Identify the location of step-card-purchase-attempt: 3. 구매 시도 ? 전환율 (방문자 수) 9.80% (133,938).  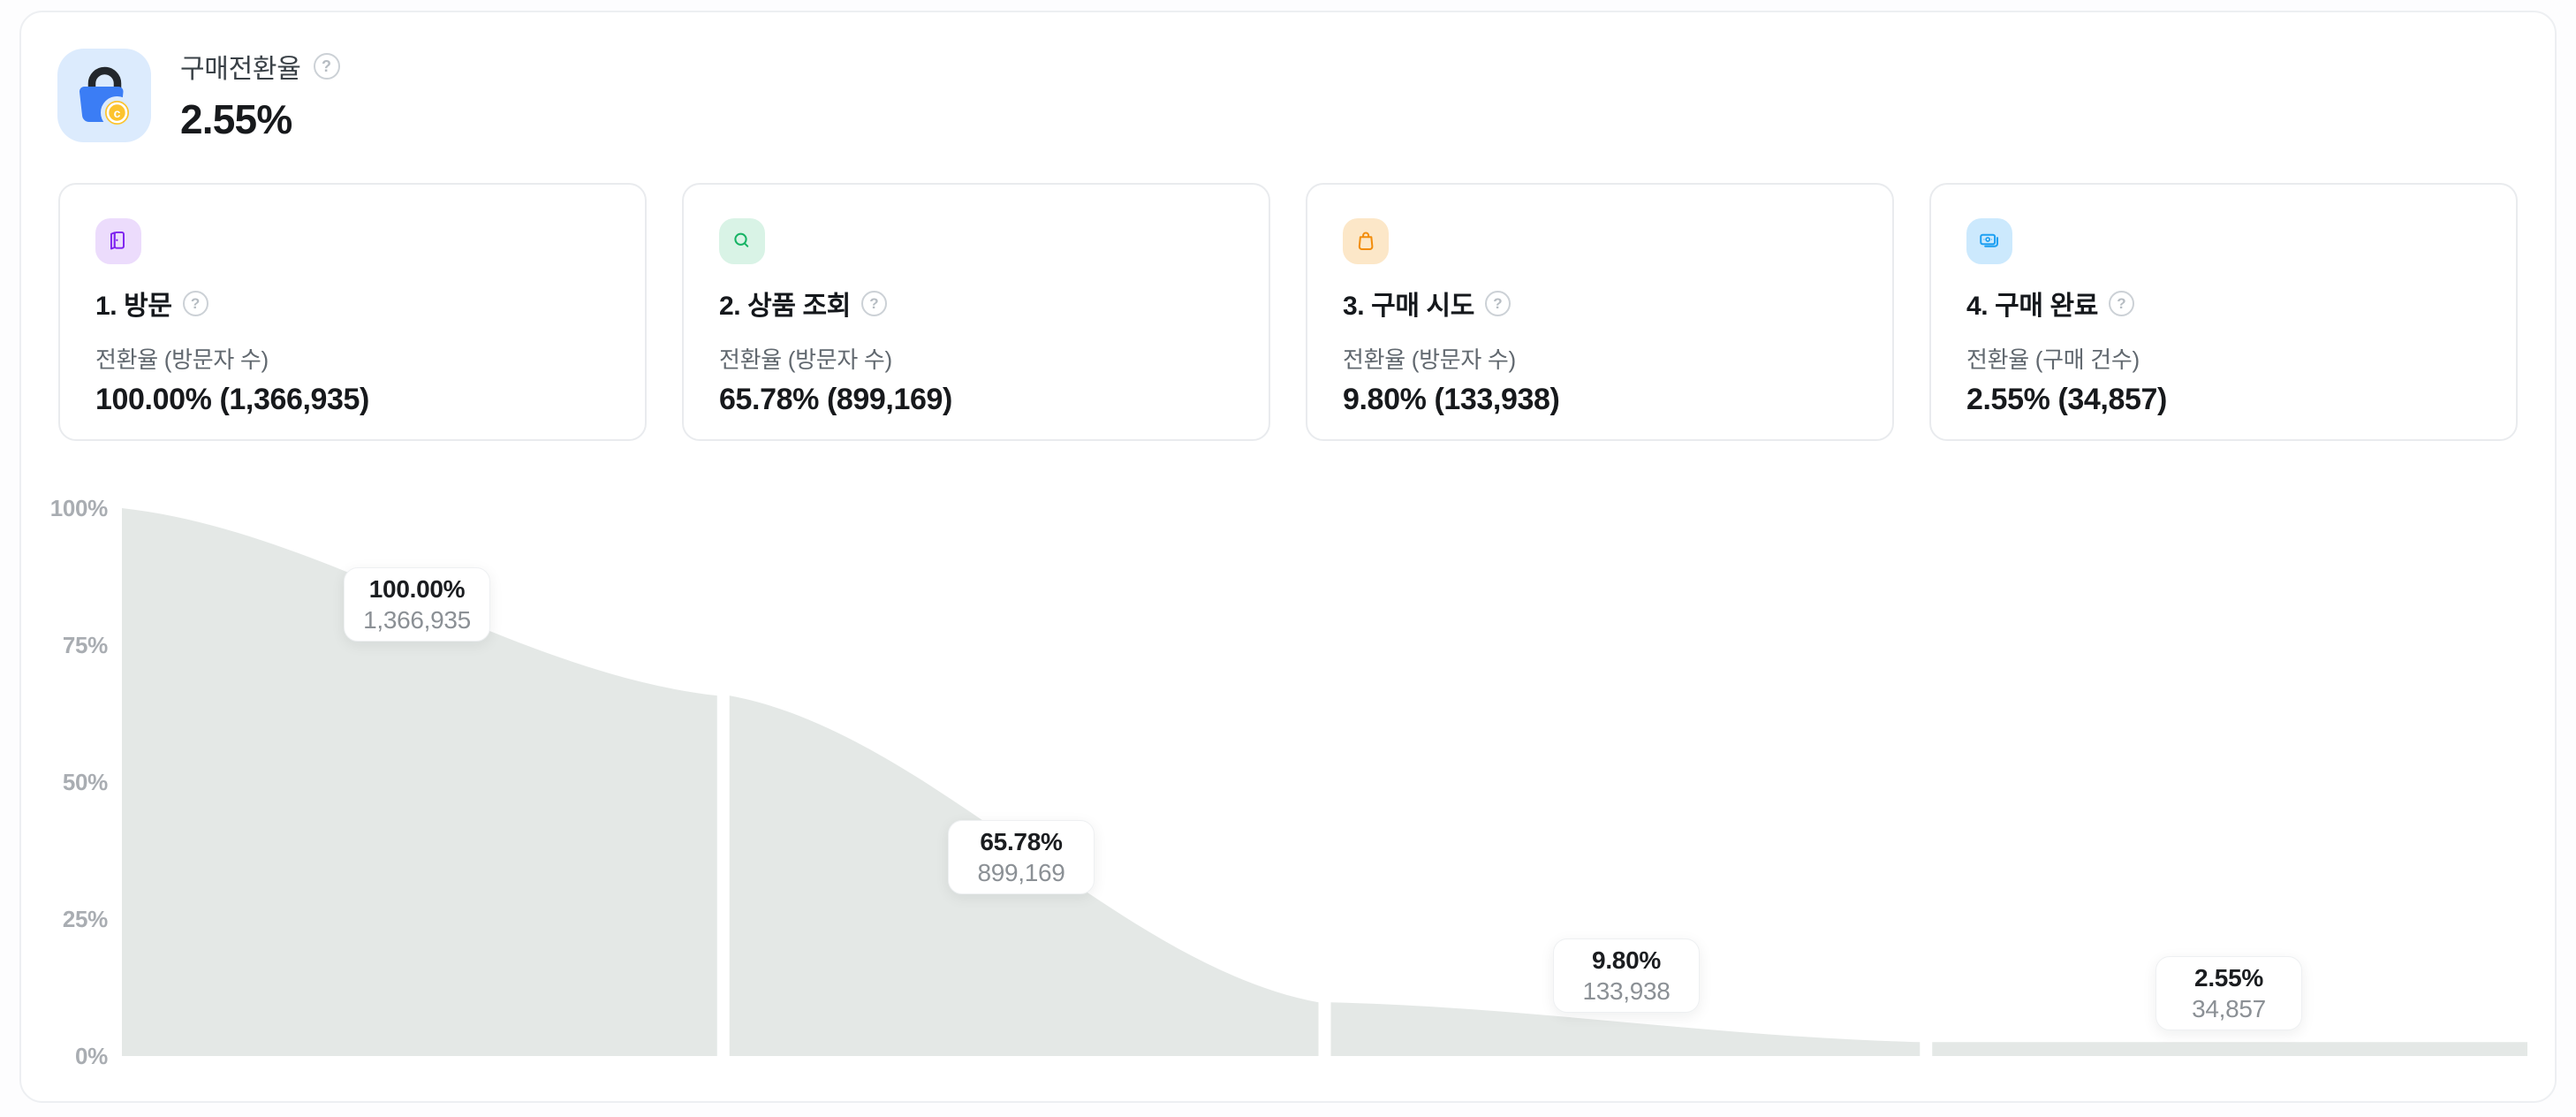
(1600, 312).